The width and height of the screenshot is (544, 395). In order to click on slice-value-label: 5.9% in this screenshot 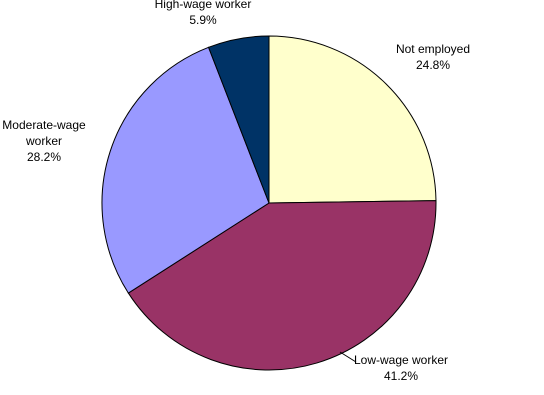, I will do `click(203, 20)`.